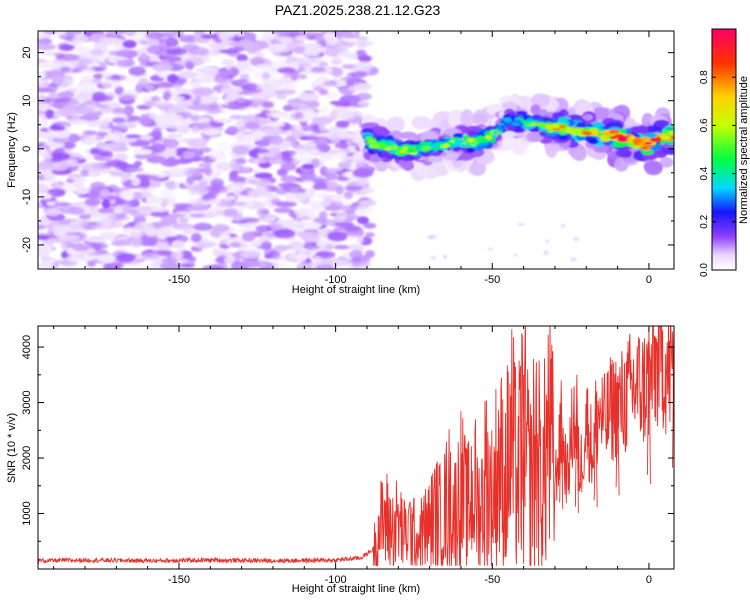  I want to click on colorbar-tick-label: 0.8, so click(704, 77).